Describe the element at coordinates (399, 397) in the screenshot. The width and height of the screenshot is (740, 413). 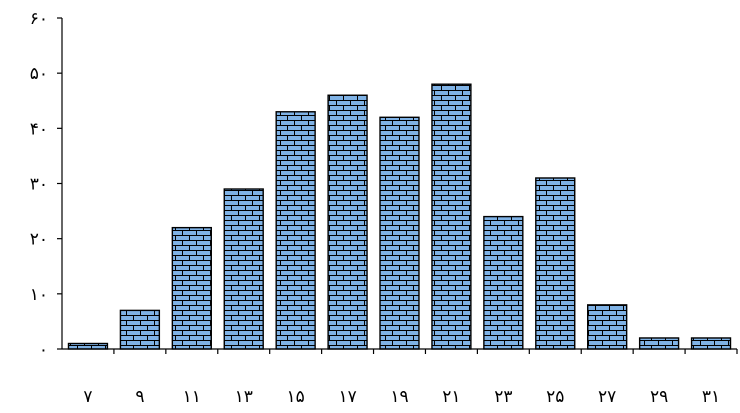
I see `x-tick-label: ۱۹` at that location.